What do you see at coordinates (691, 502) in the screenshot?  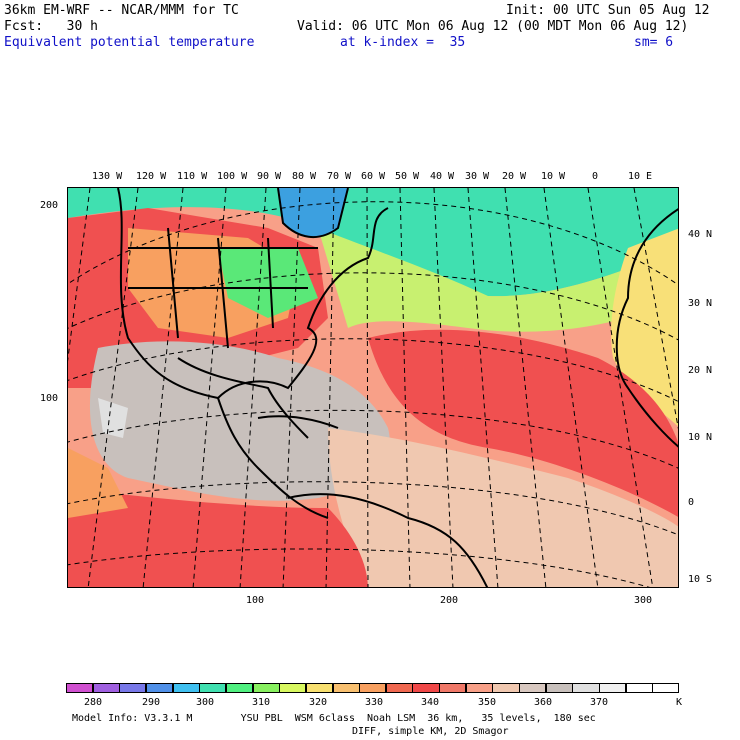 I see `lat-label: 0` at bounding box center [691, 502].